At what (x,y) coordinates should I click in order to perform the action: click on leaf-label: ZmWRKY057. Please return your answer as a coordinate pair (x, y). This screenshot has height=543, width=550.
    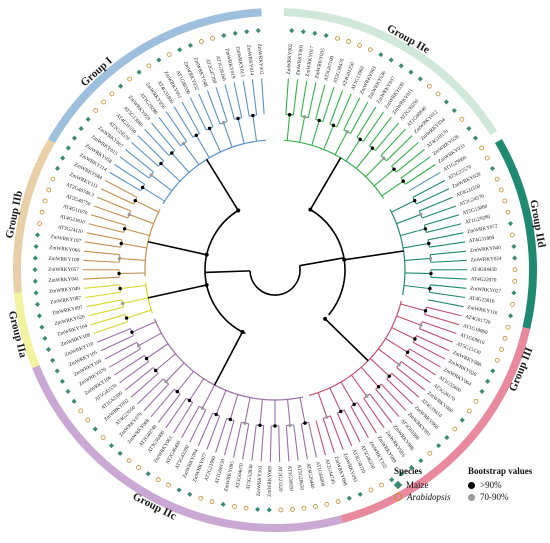
    Looking at the image, I should click on (63, 270).